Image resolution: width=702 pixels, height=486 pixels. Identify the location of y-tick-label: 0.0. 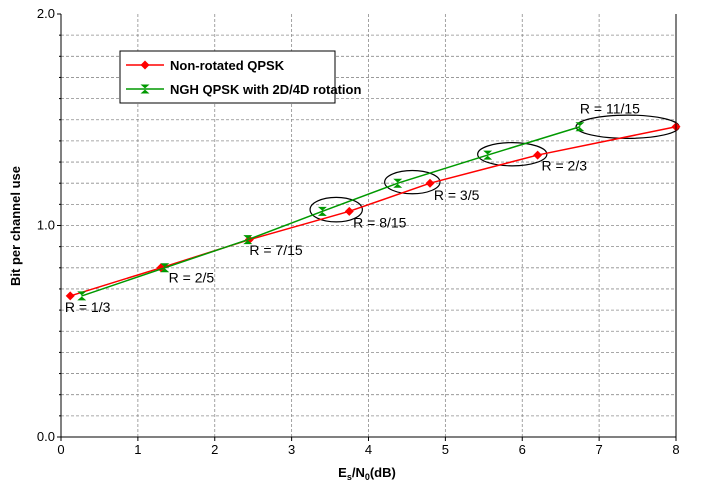
(46, 436).